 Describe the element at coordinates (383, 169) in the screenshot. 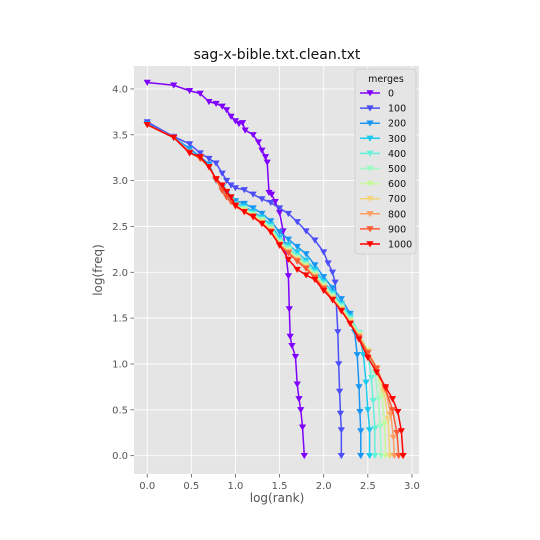

I see `legend-item: 500` at that location.